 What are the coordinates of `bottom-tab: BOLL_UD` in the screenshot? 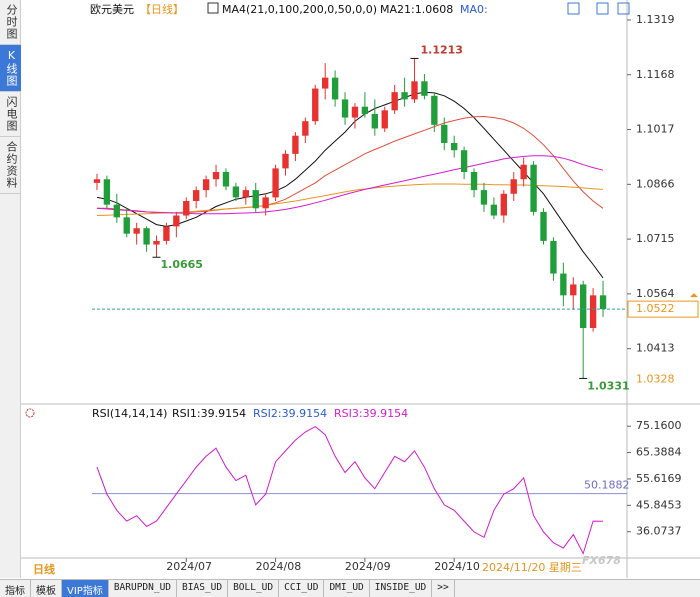 It's located at (254, 588).